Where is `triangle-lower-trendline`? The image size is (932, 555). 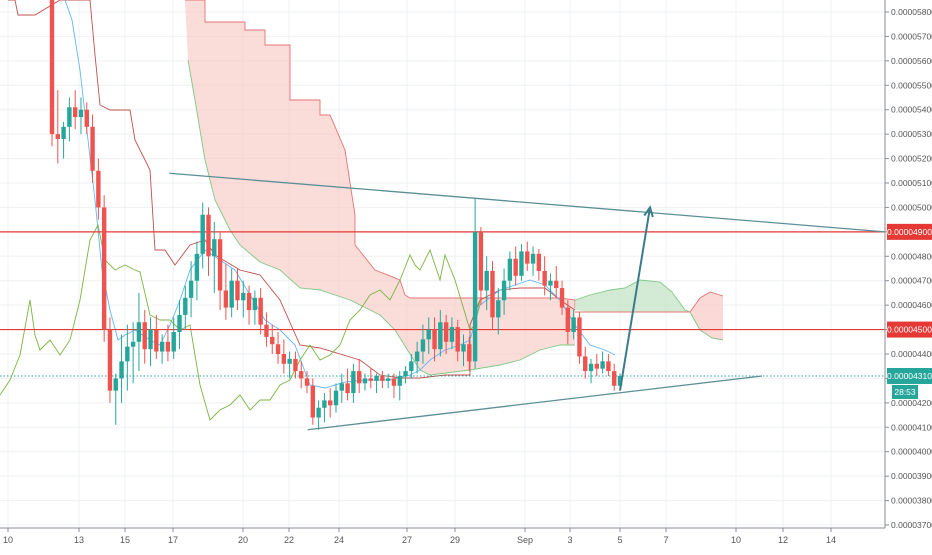
triangle-lower-trendline is located at coordinates (535, 403).